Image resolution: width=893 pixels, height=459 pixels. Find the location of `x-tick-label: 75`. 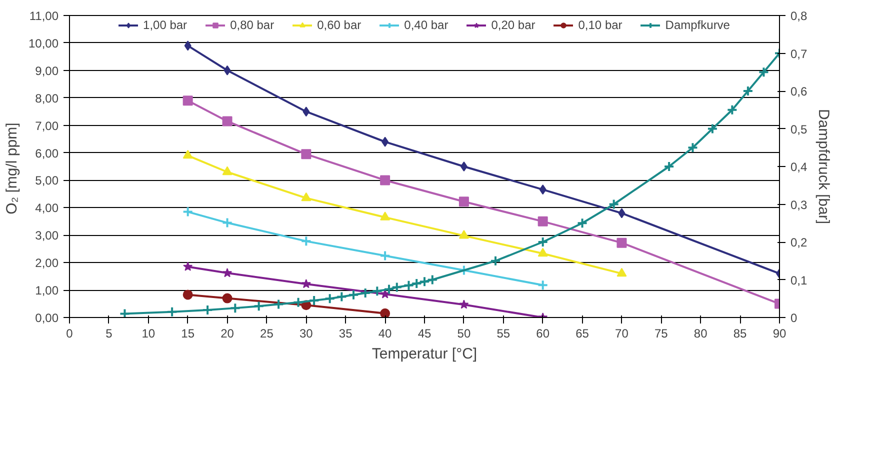

x-tick-label: 75 is located at coordinates (661, 333).